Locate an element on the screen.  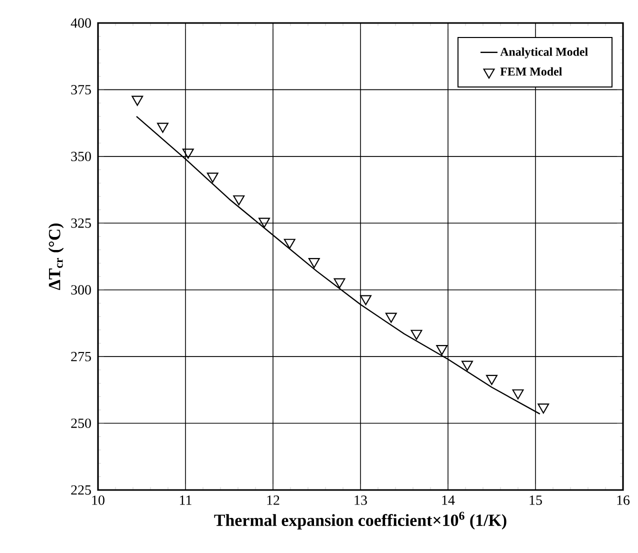
x-tick-label: 13 is located at coordinates (360, 500).